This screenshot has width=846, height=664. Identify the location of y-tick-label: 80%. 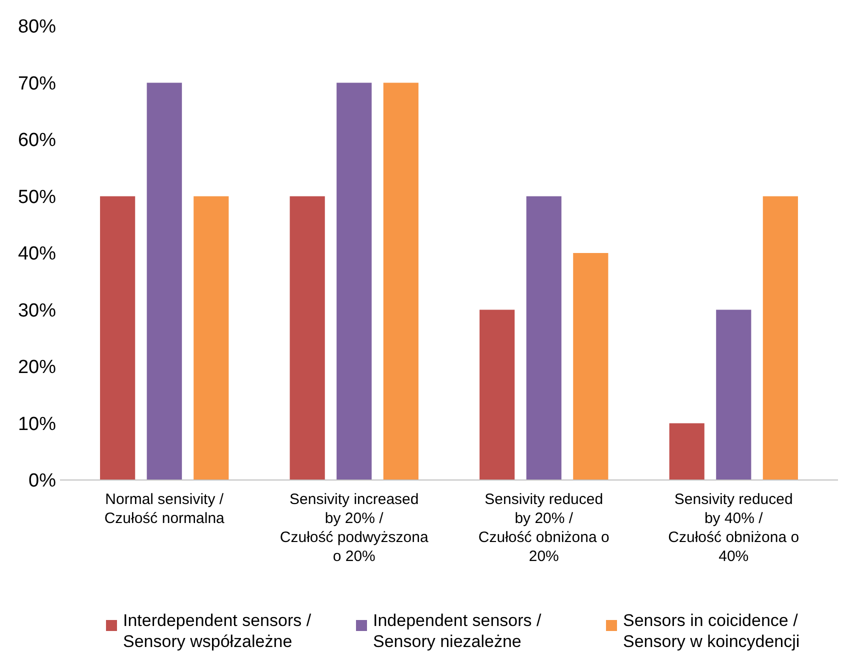
(37, 27).